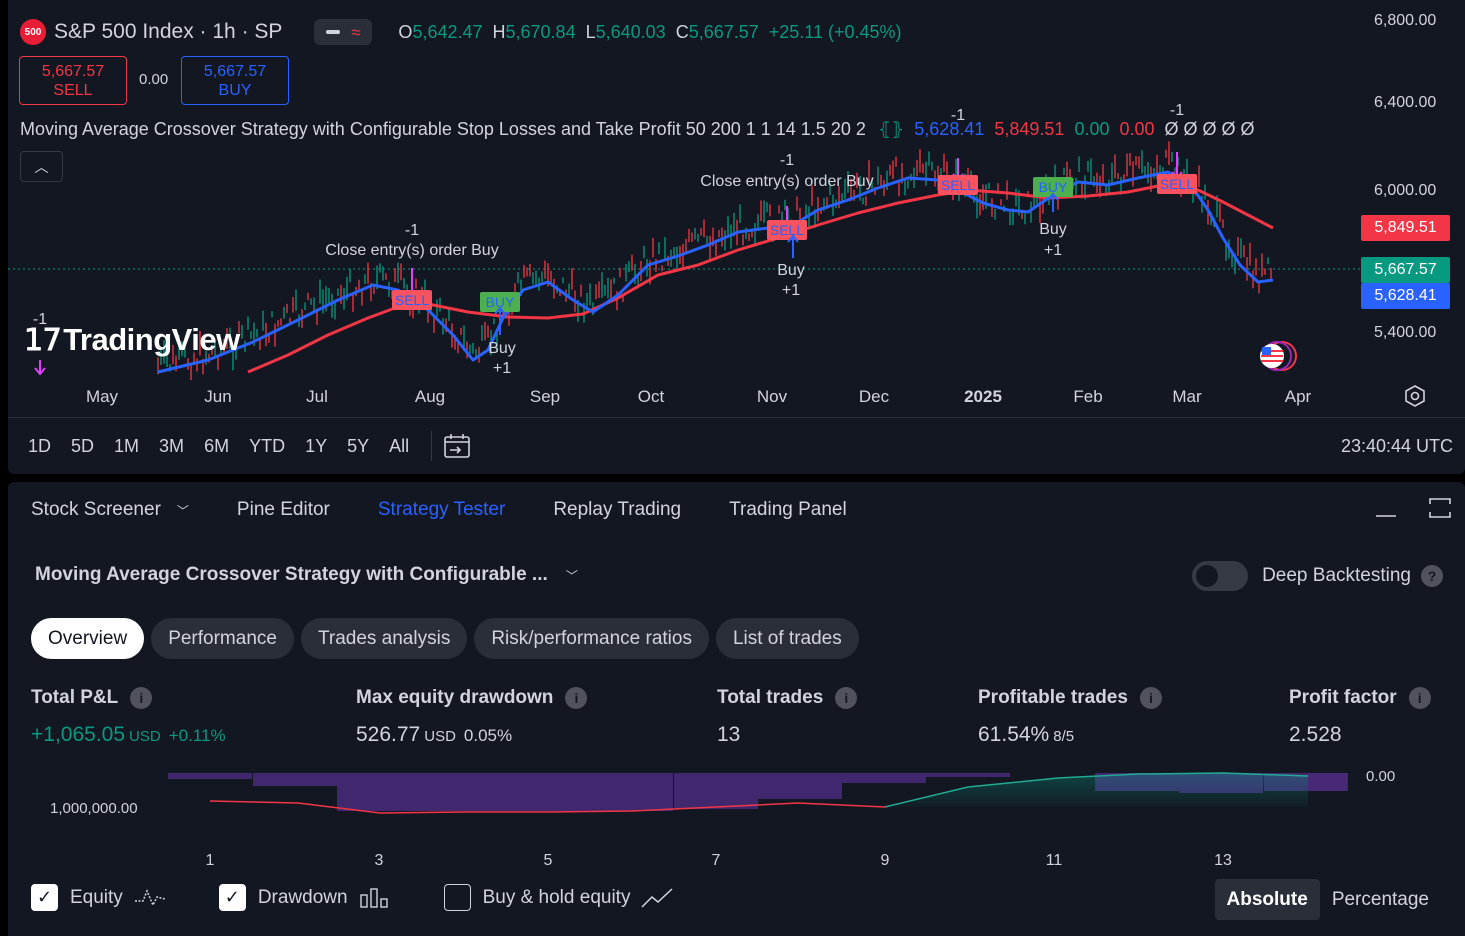 The width and height of the screenshot is (1465, 936). I want to click on range-1y: 1Y, so click(316, 445).